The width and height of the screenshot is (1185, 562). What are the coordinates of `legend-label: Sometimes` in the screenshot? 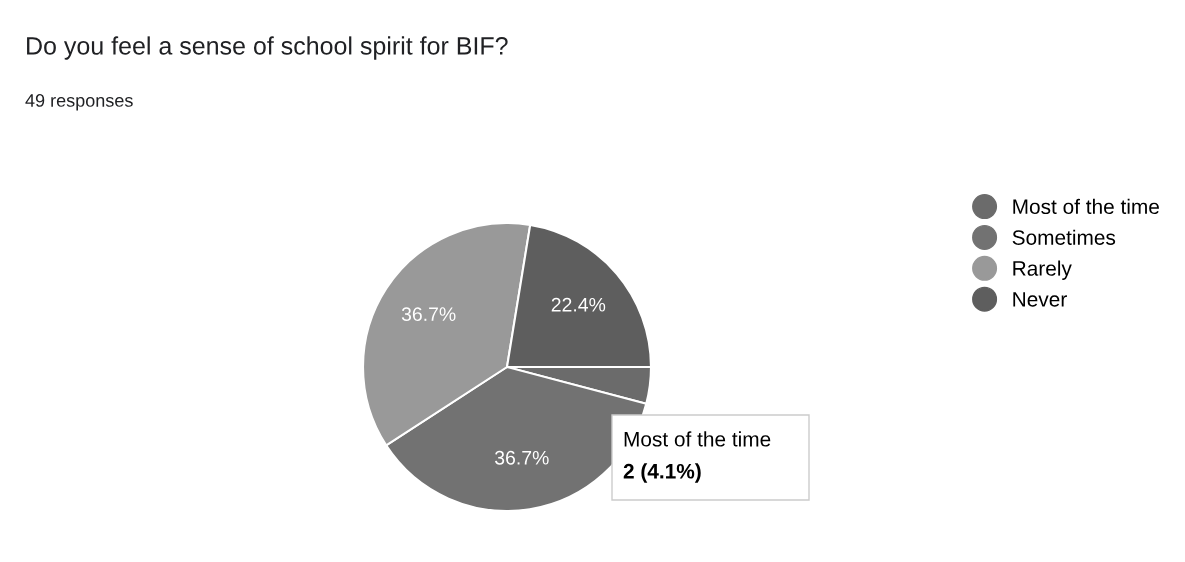 It's located at (1064, 237).